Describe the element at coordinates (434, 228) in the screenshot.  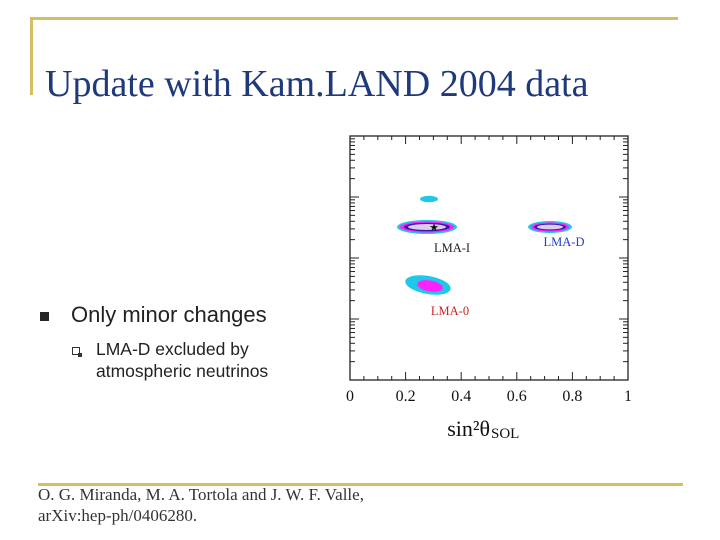
I see `best-fit-star-icon: ★` at that location.